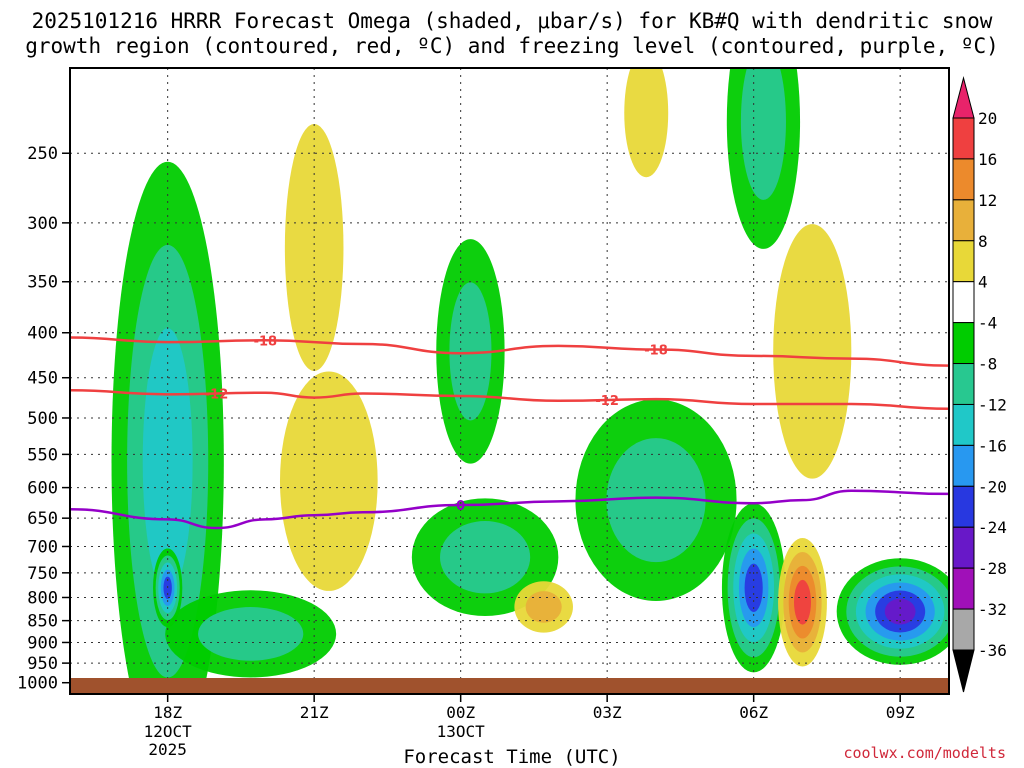  I want to click on x-tick-label-09Z: 09Z, so click(900, 712).